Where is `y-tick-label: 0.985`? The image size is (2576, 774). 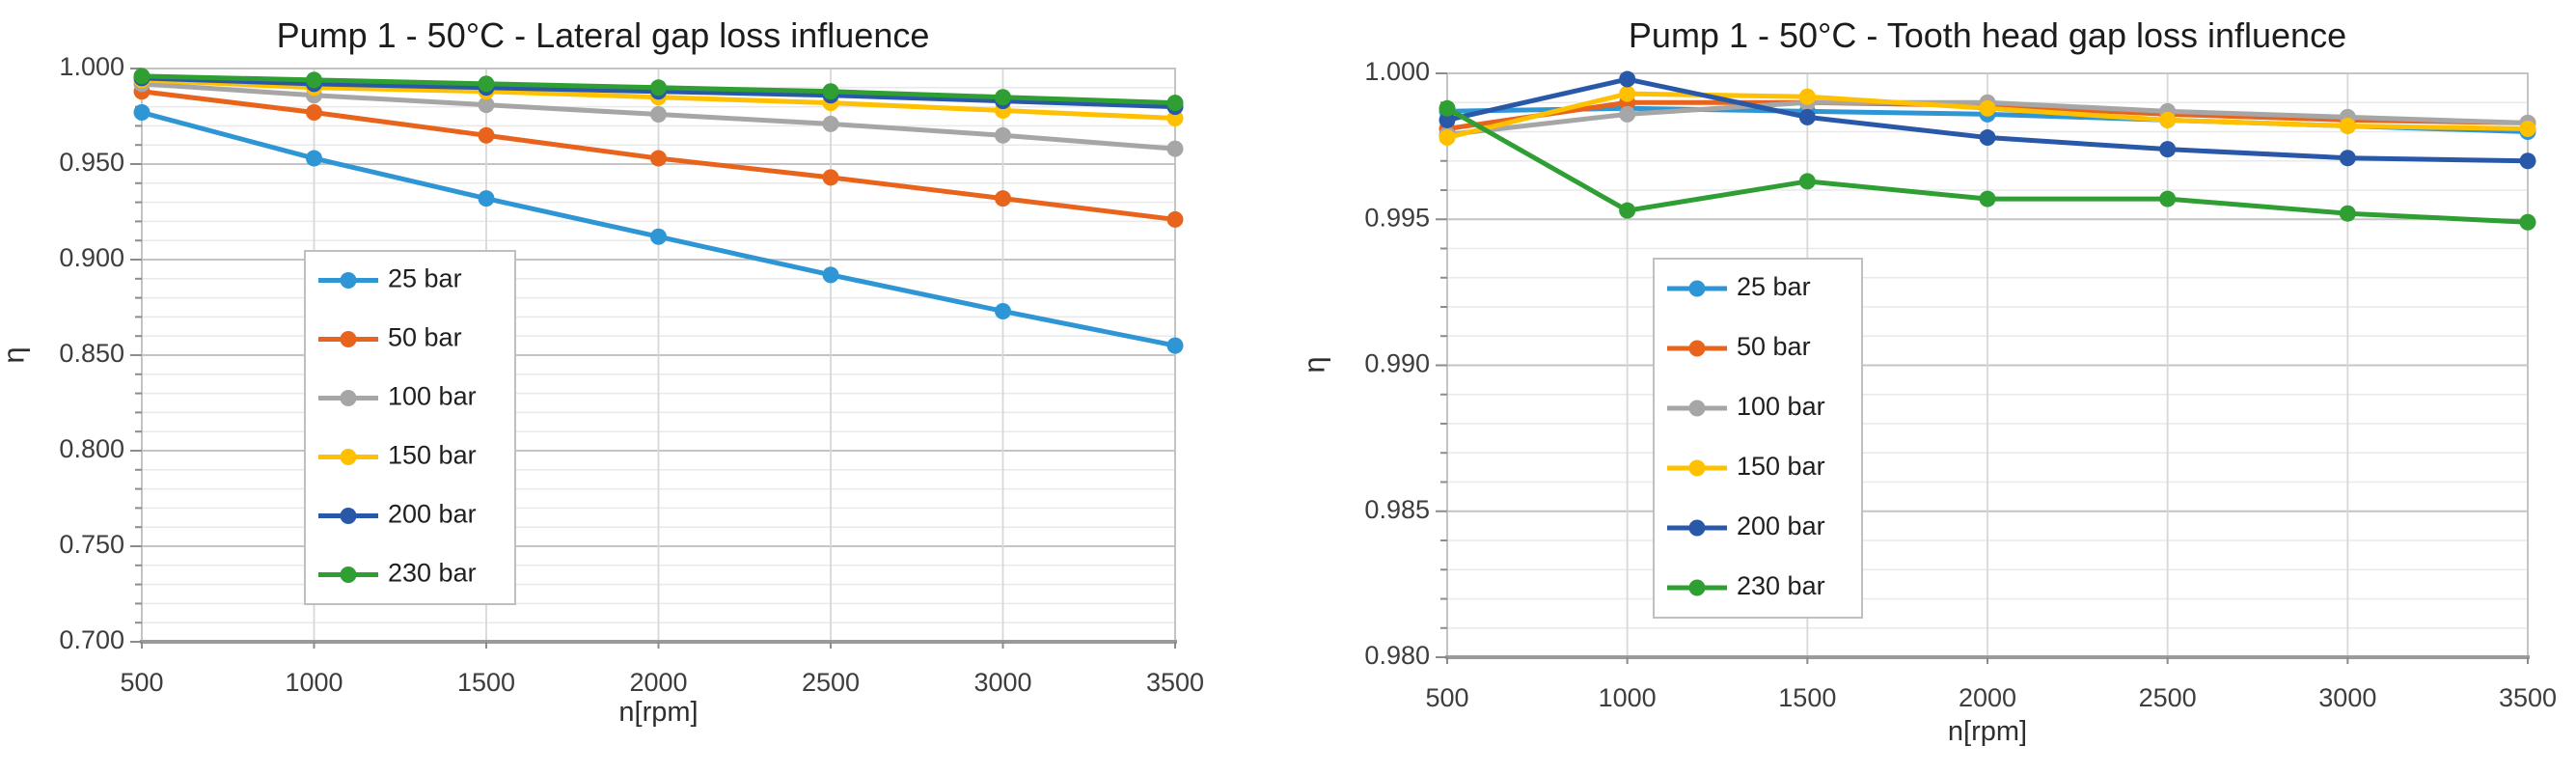 y-tick-label: 0.985 is located at coordinates (1397, 509).